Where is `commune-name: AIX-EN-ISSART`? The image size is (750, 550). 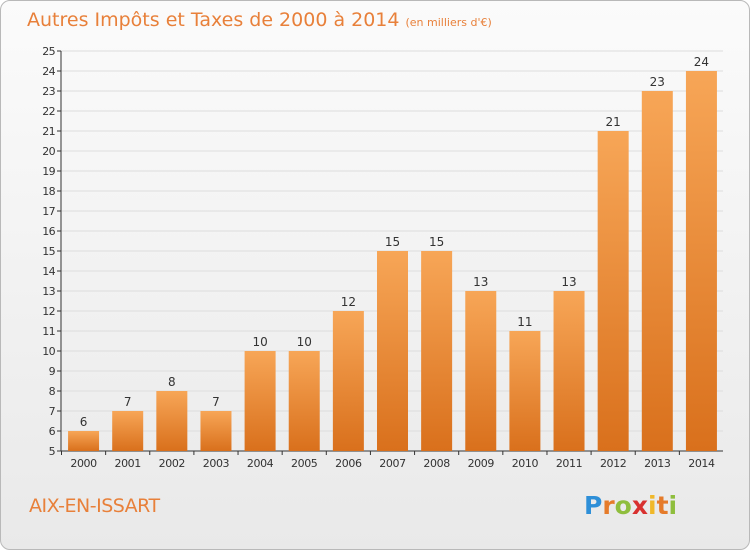
commune-name: AIX-EN-ISSART is located at coordinates (94, 506).